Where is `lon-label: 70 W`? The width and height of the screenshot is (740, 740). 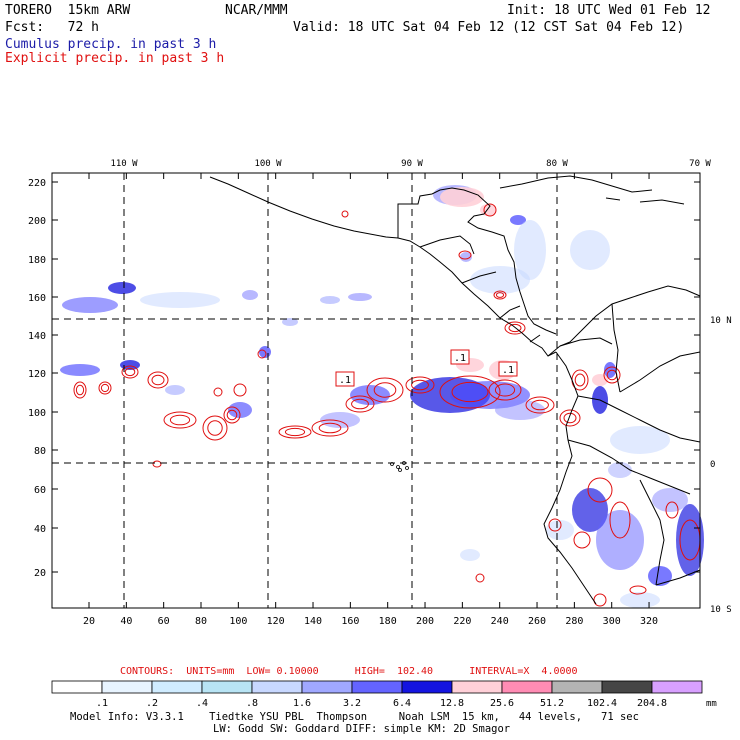 lon-label: 70 W is located at coordinates (700, 164).